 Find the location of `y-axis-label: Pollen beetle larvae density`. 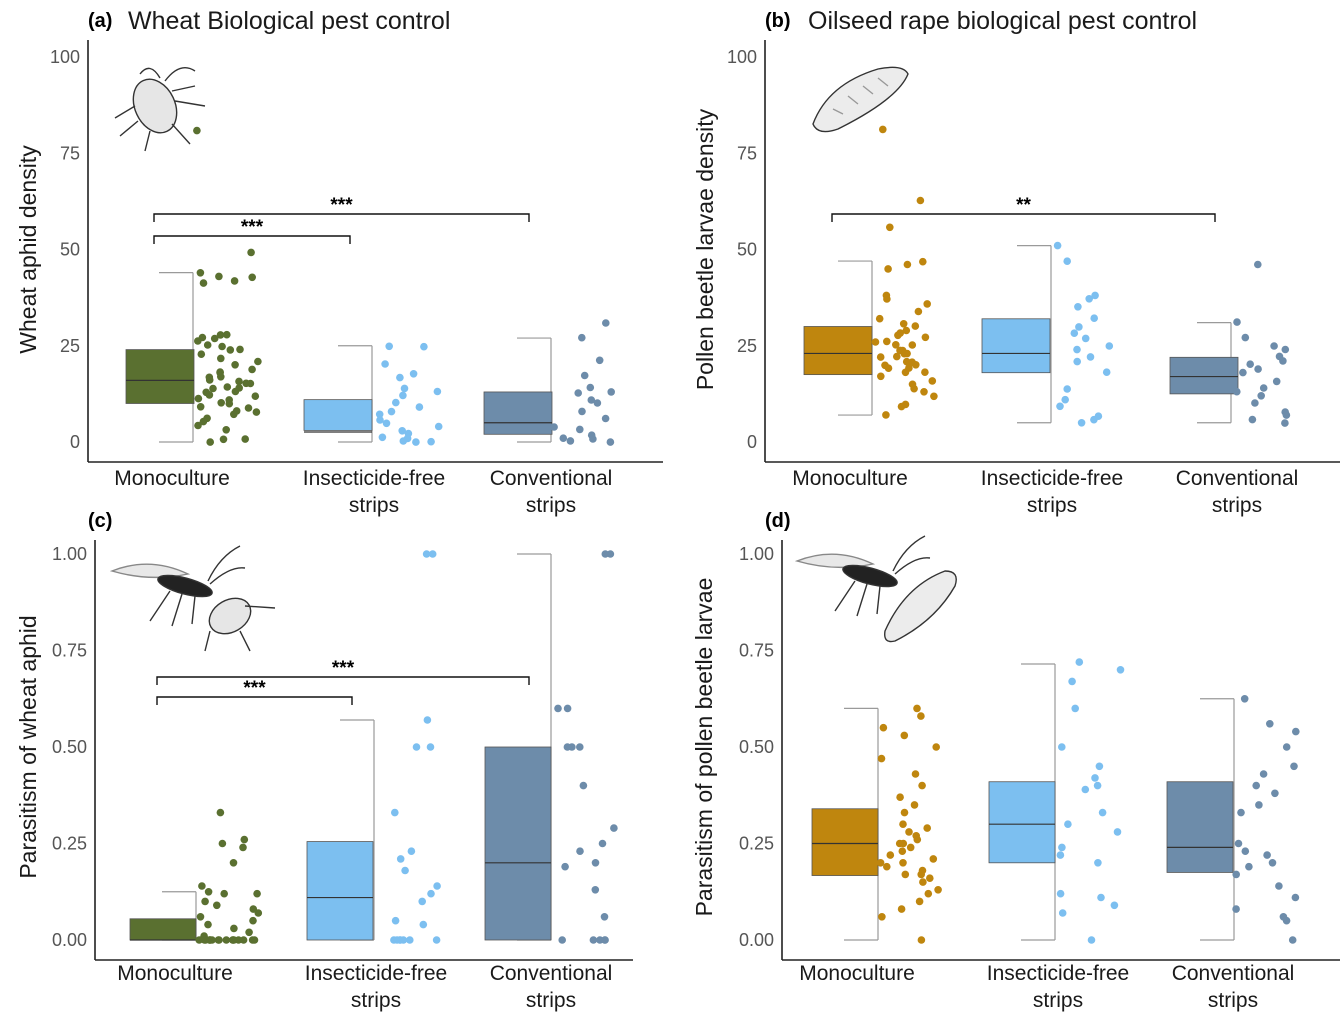

y-axis-label: Pollen beetle larvae density is located at coordinates (705, 249).